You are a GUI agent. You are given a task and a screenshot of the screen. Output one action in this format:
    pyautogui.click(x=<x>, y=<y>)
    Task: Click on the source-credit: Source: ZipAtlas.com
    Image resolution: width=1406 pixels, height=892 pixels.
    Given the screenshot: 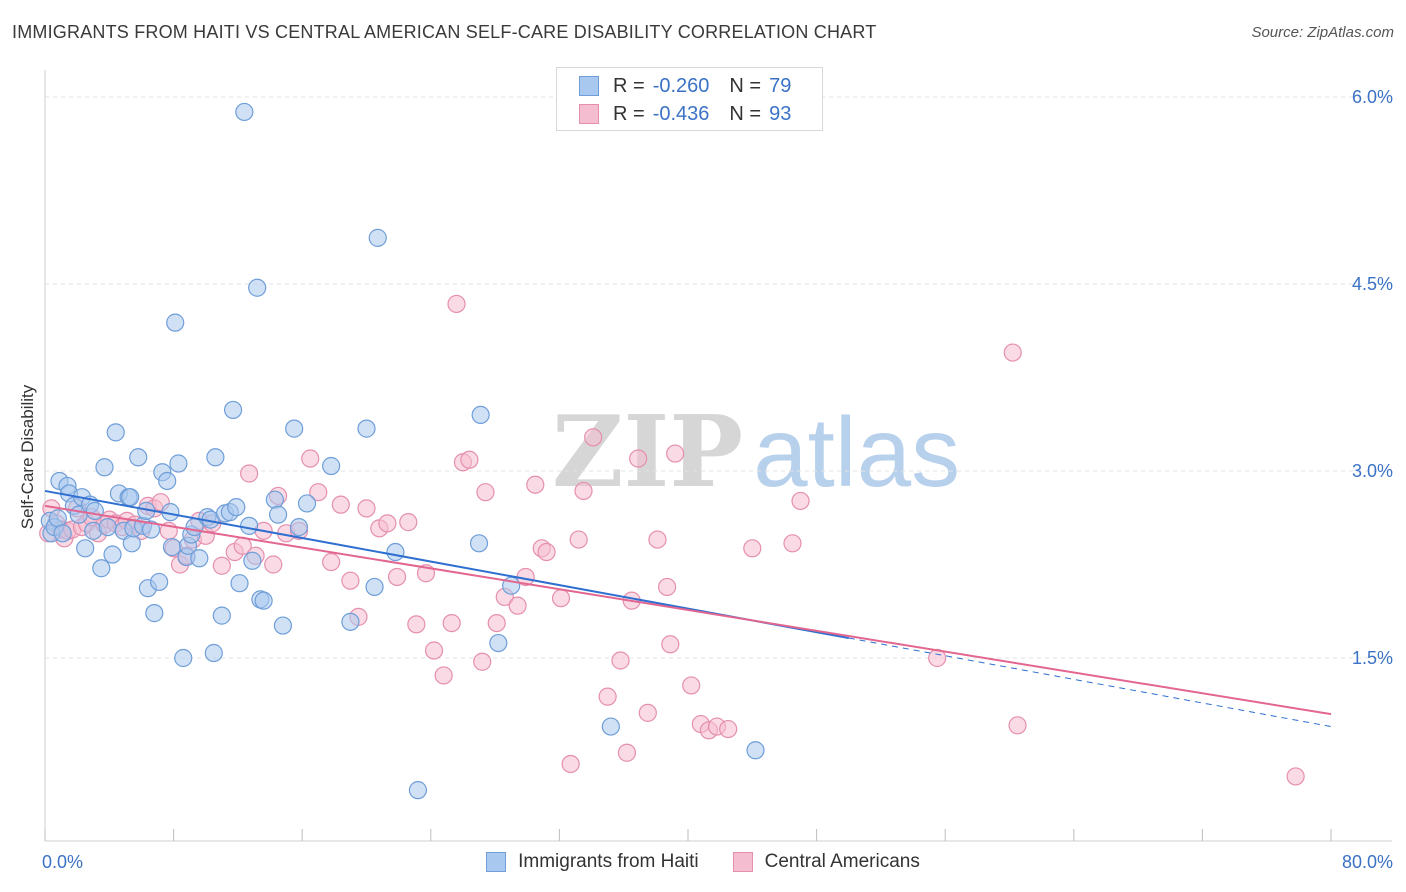 What is the action you would take?
    pyautogui.click(x=1322, y=32)
    